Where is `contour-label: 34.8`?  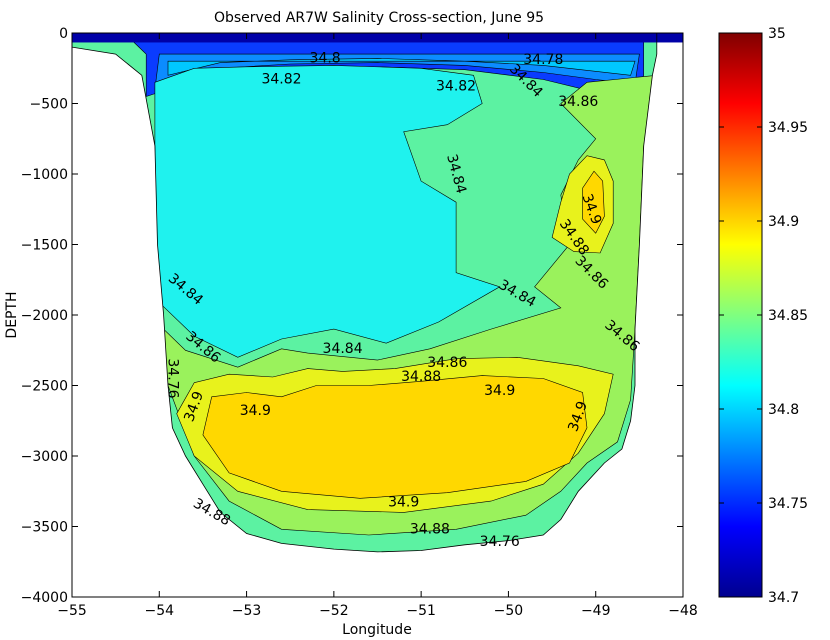
contour-label: 34.8 is located at coordinates (325, 58).